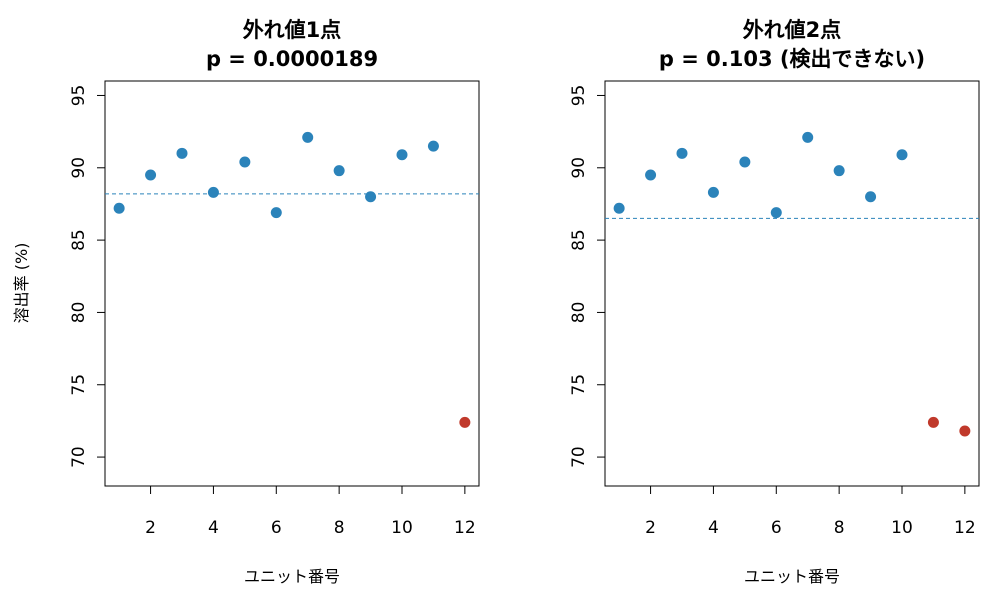  I want to click on panel-right-subtitle: p = 0.103 (検出できない), so click(792, 59).